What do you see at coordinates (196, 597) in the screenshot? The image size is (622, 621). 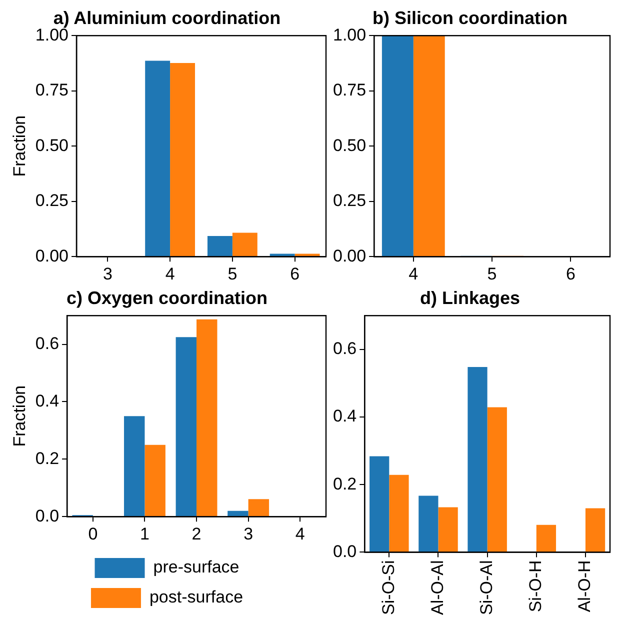 I see `legend-label: post-surface` at bounding box center [196, 597].